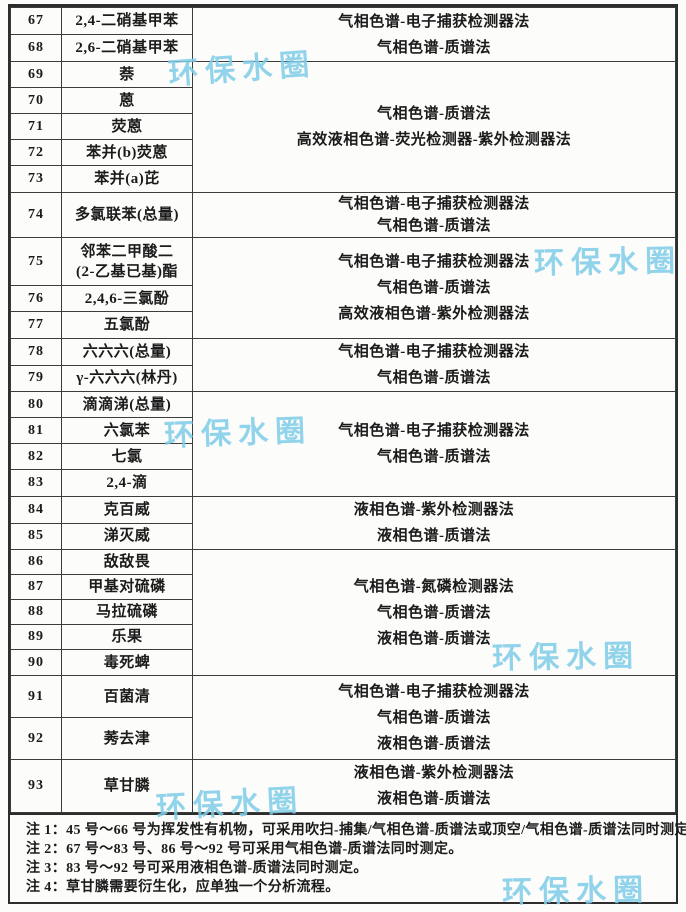 The height and width of the screenshot is (912, 686). I want to click on compound-name-cell: 涕灭威, so click(127, 536).